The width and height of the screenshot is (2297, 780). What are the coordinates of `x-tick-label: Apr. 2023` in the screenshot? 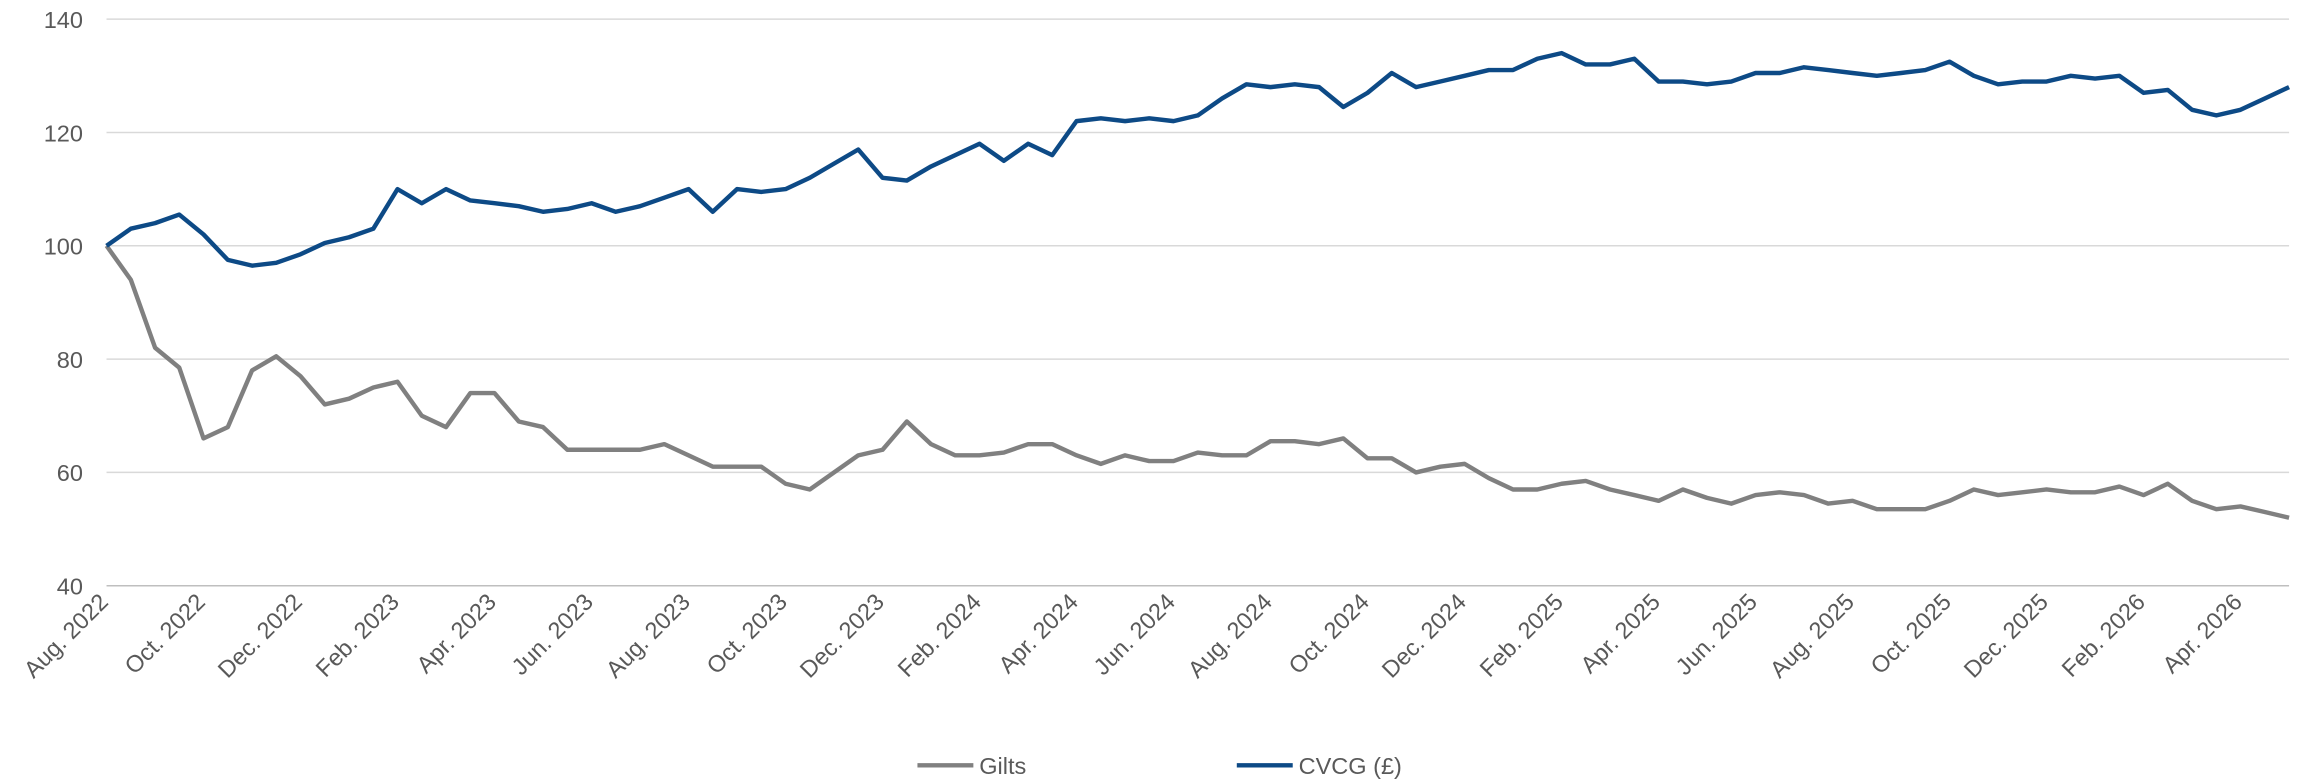 It's located at (456, 634).